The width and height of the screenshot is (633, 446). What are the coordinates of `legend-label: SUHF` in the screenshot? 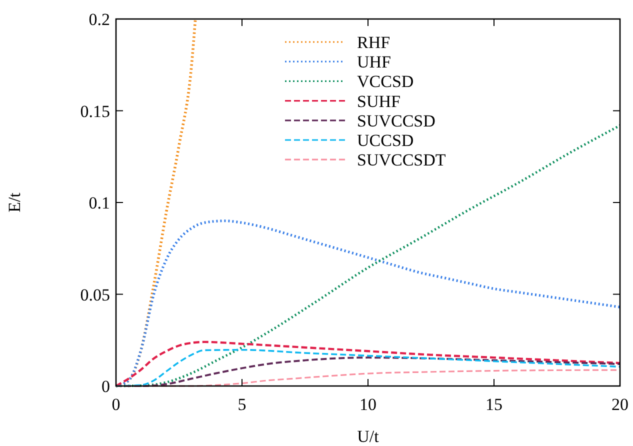 It's located at (378, 101).